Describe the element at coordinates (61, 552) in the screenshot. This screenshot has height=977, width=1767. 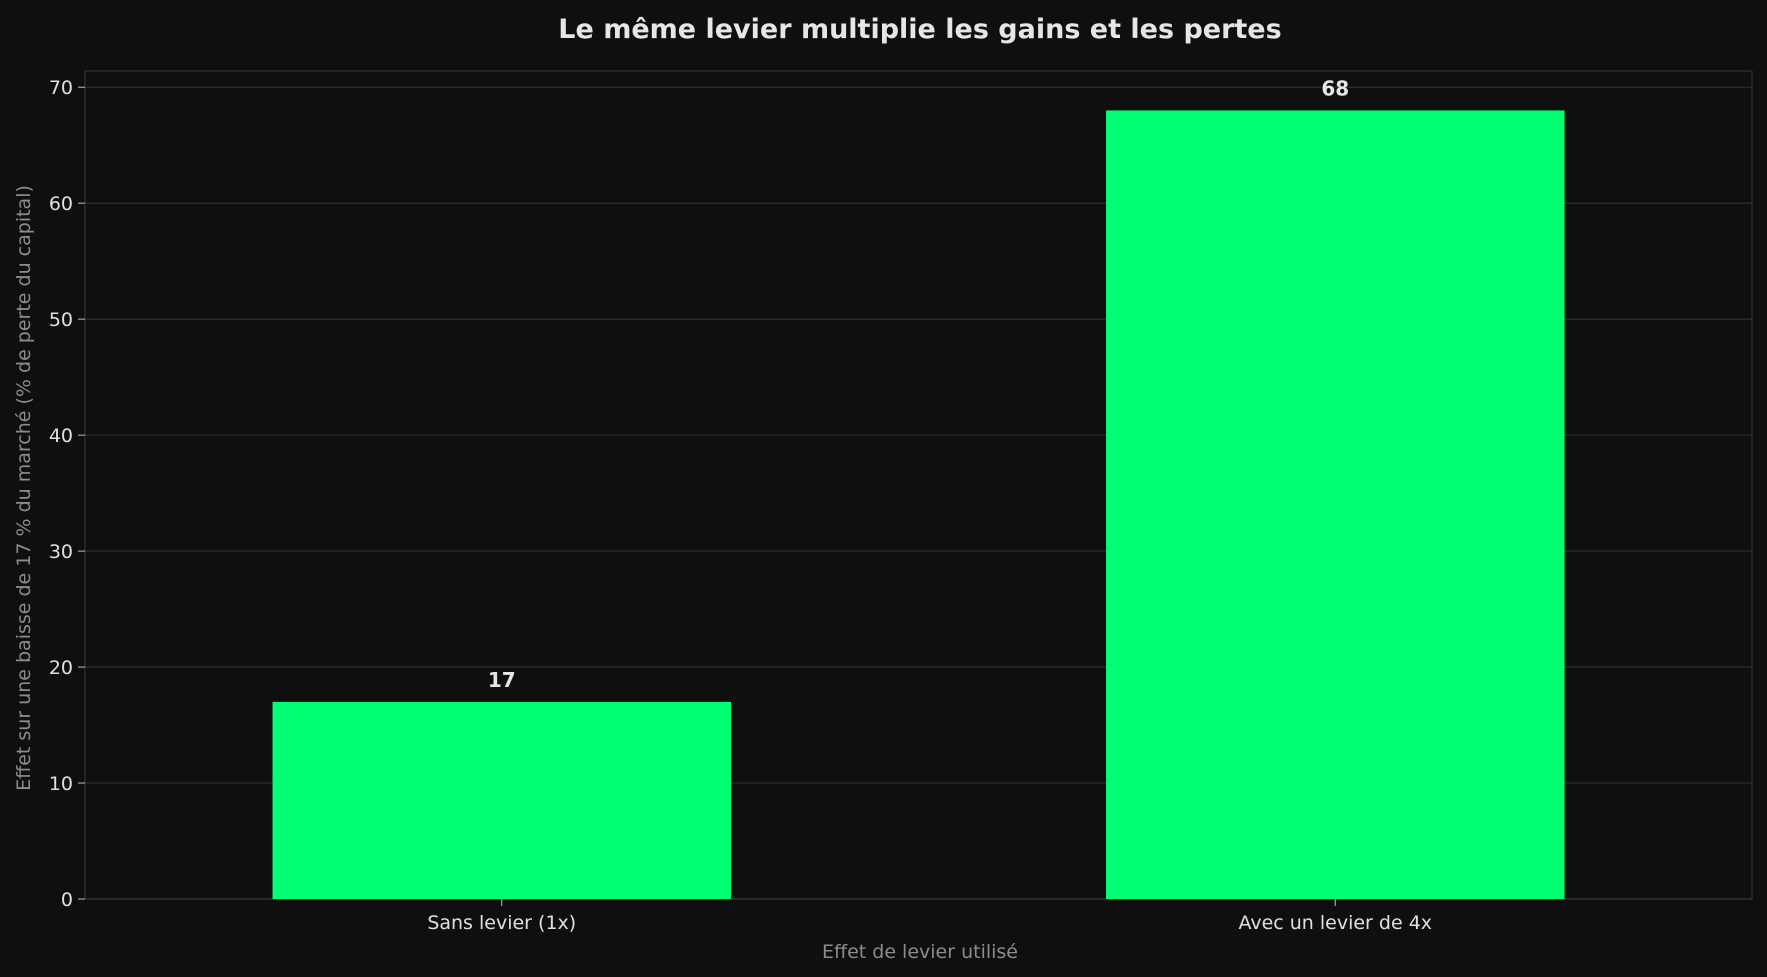
I see `y-tick-label-3: 30` at that location.